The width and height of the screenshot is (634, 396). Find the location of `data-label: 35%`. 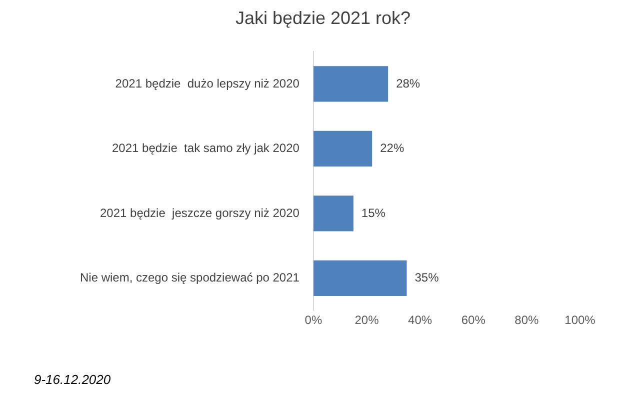

data-label: 35% is located at coordinates (427, 277).